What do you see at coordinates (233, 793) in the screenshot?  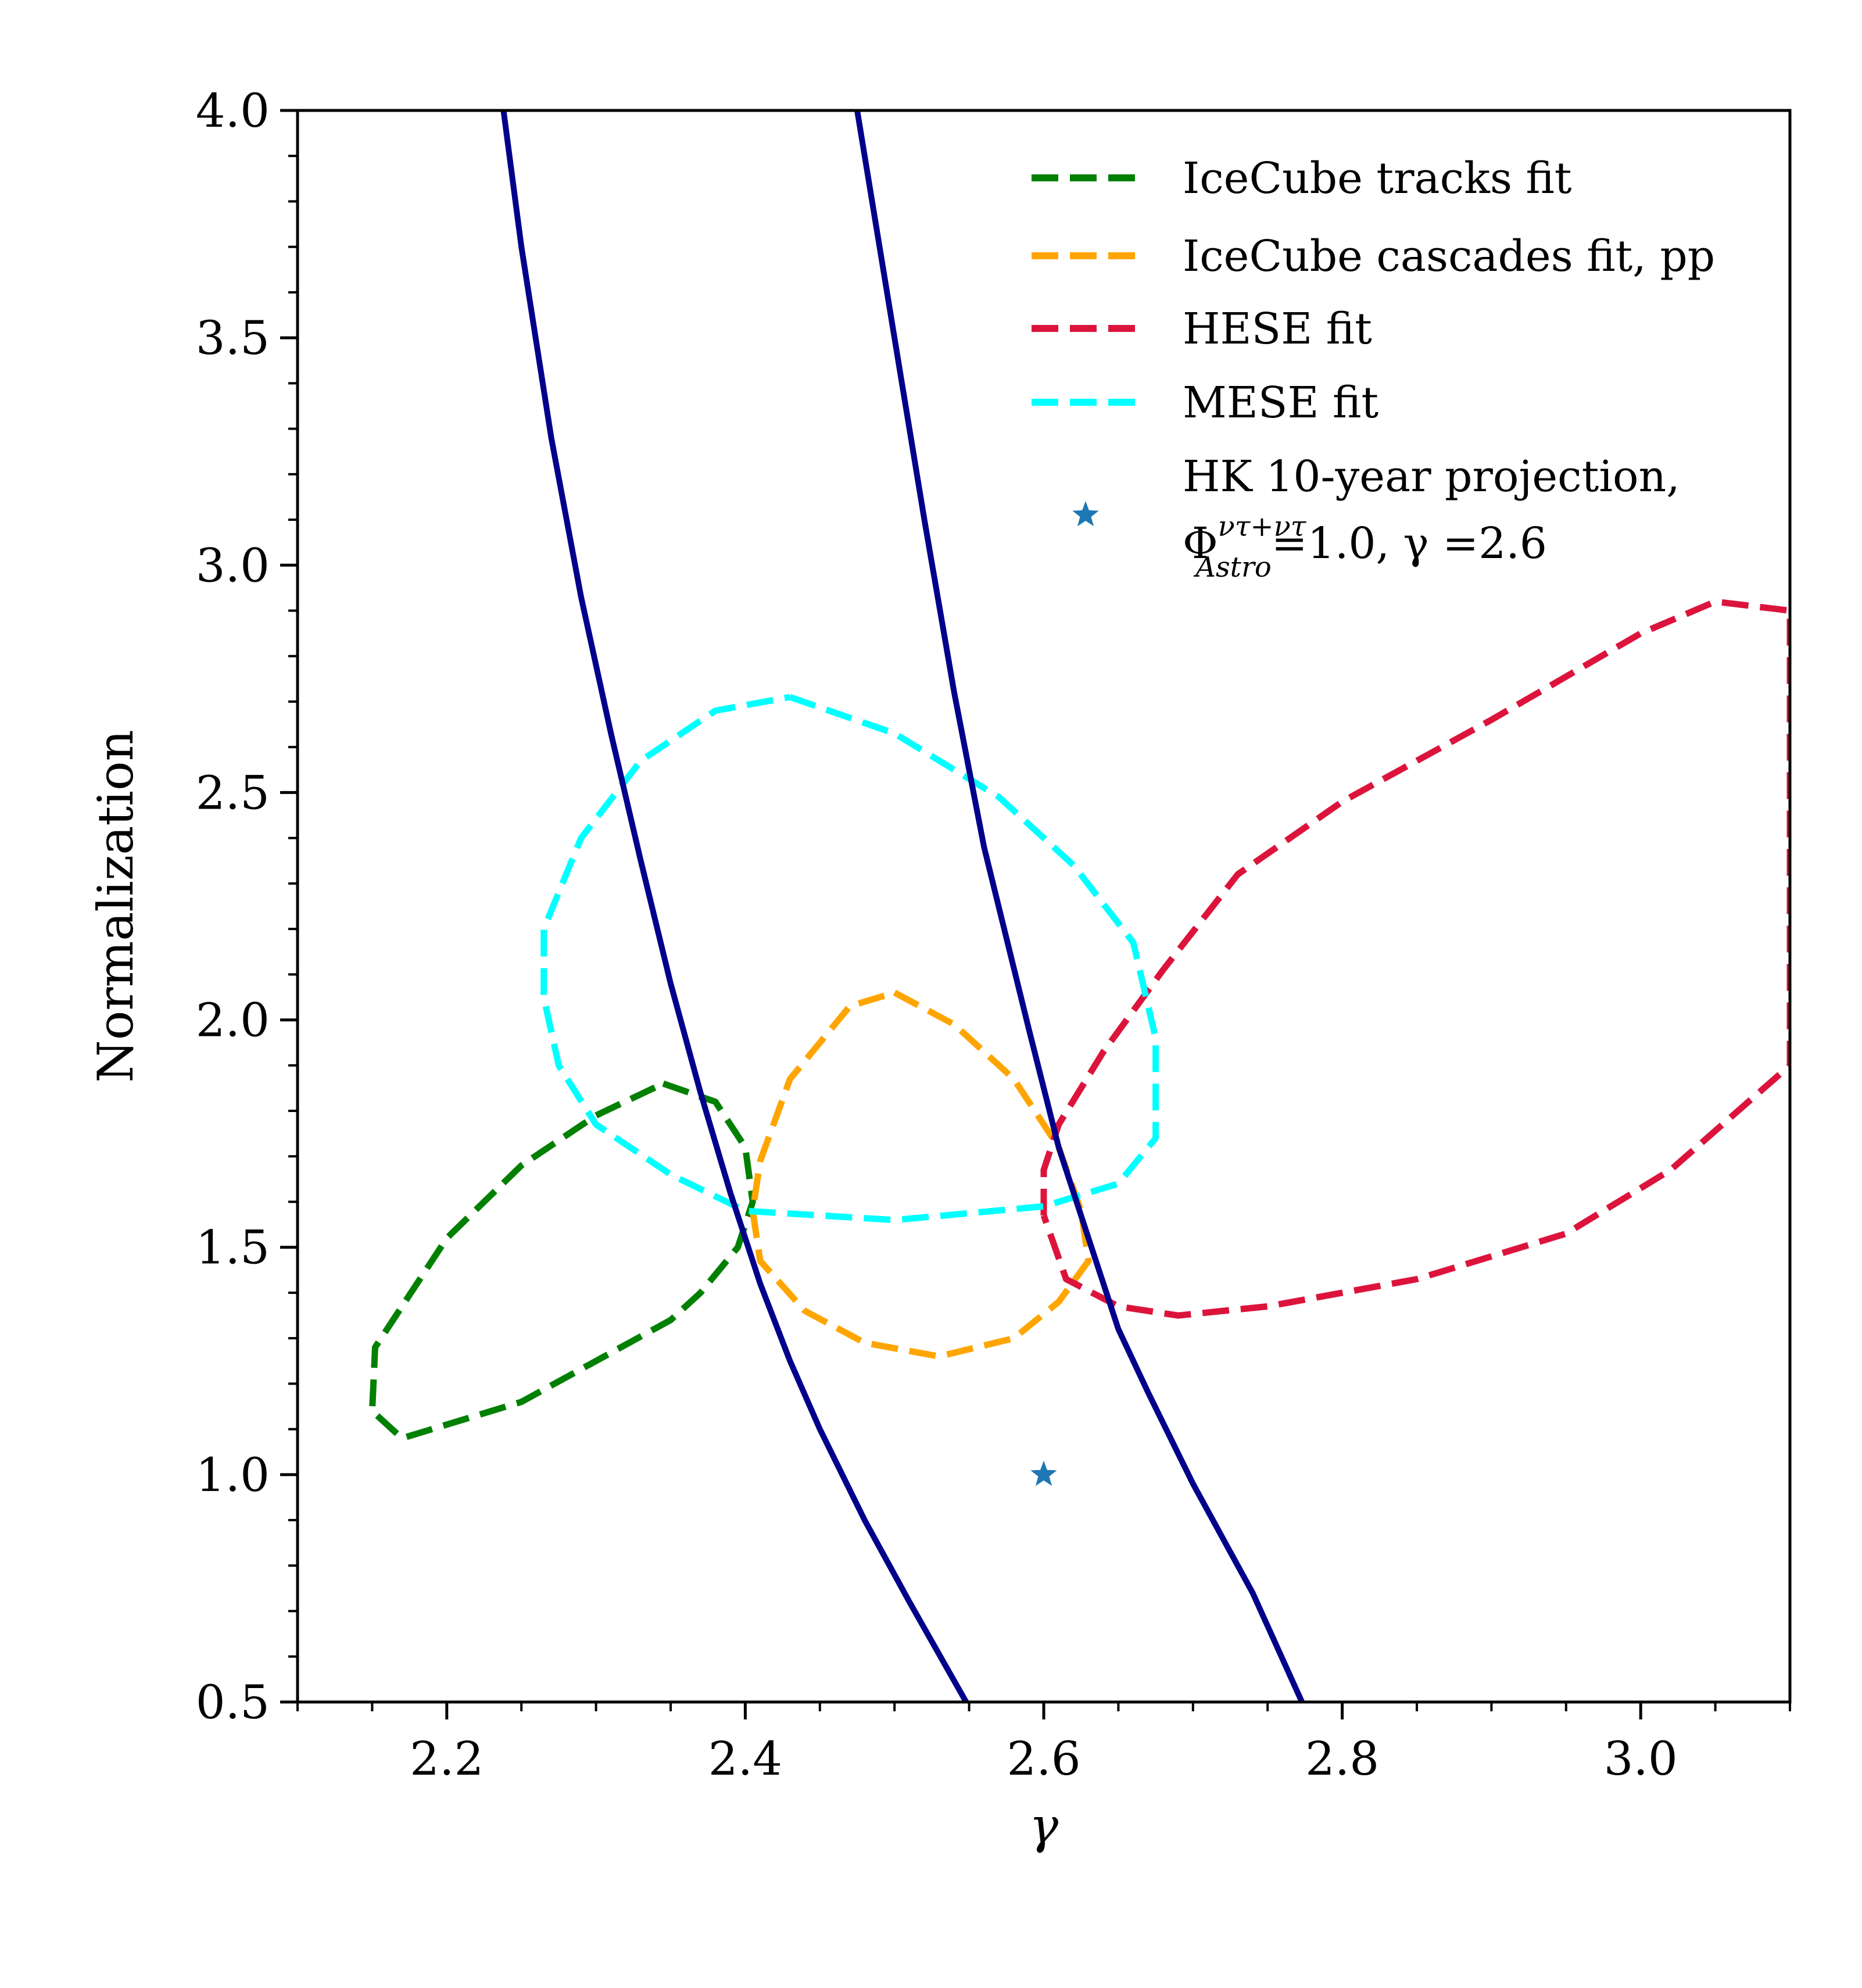 I see `y-tick-label: 2.5` at bounding box center [233, 793].